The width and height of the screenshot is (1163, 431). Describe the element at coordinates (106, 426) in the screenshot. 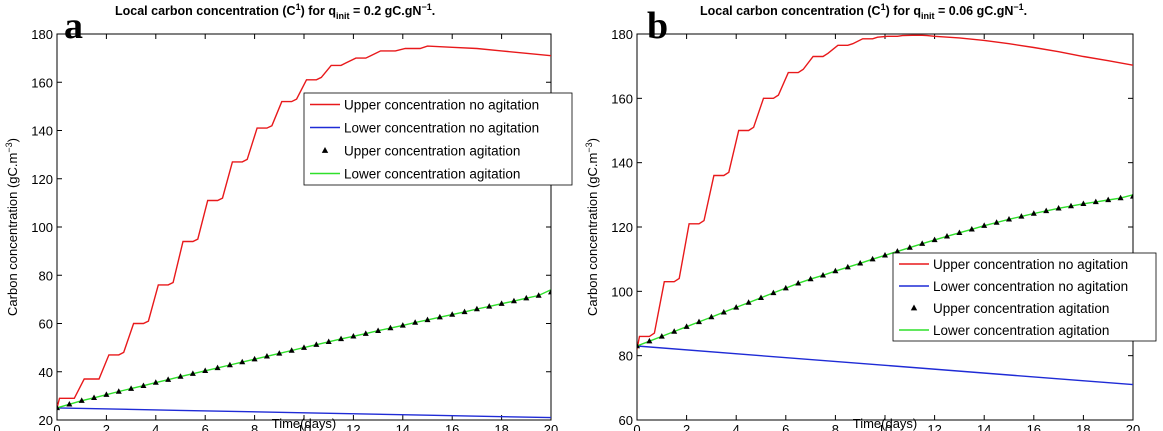

I see `x-tick-label: 2` at that location.